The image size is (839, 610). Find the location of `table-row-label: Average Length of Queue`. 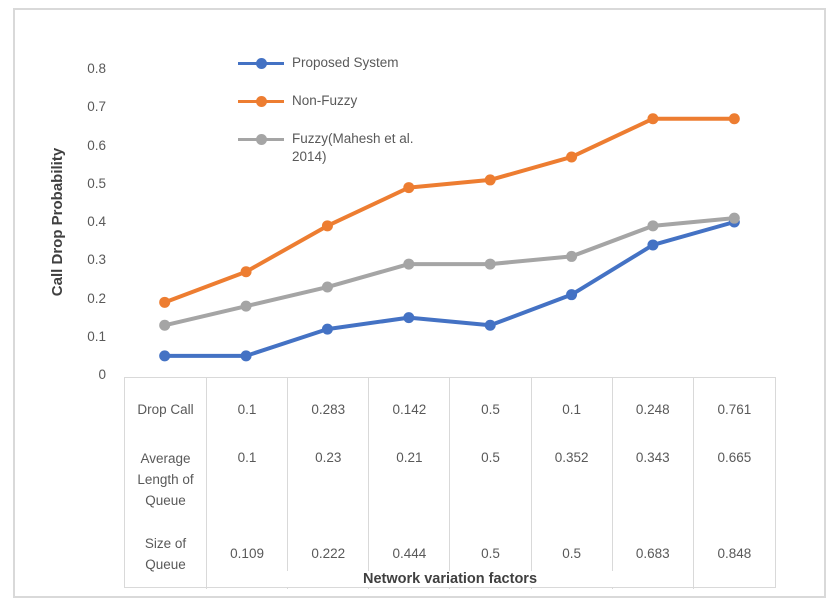

table-row-label: Average Length of Queue is located at coordinates (166, 479).